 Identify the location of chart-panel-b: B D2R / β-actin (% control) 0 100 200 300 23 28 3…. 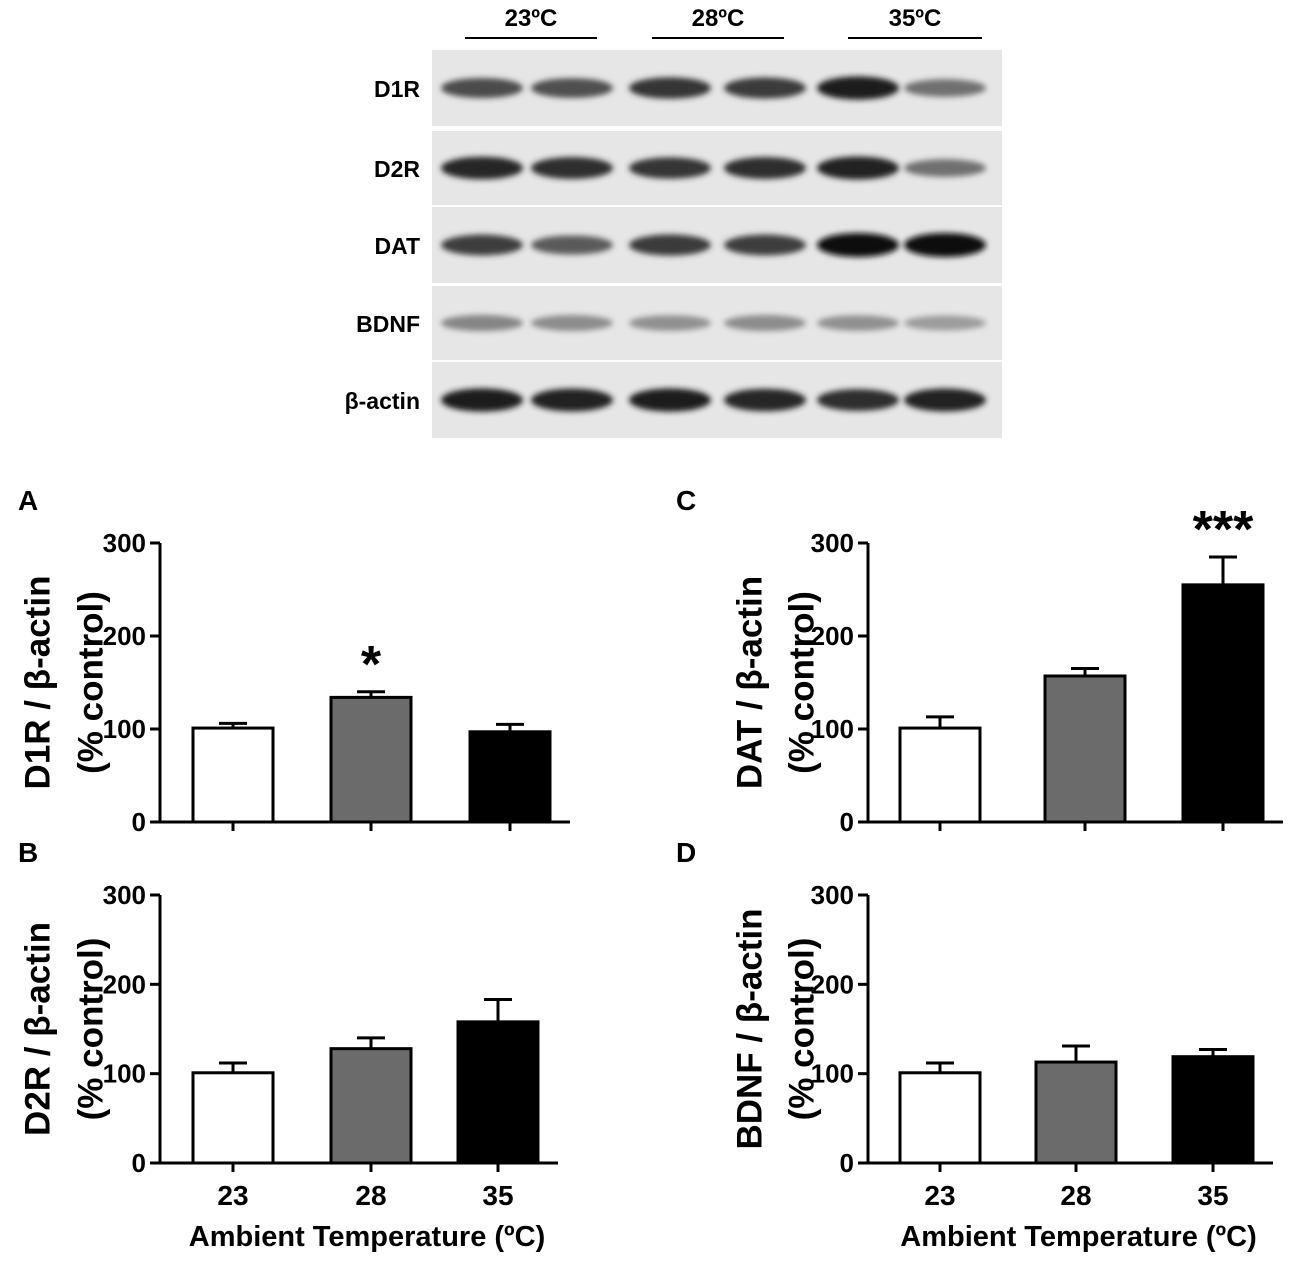
(288, 1045).